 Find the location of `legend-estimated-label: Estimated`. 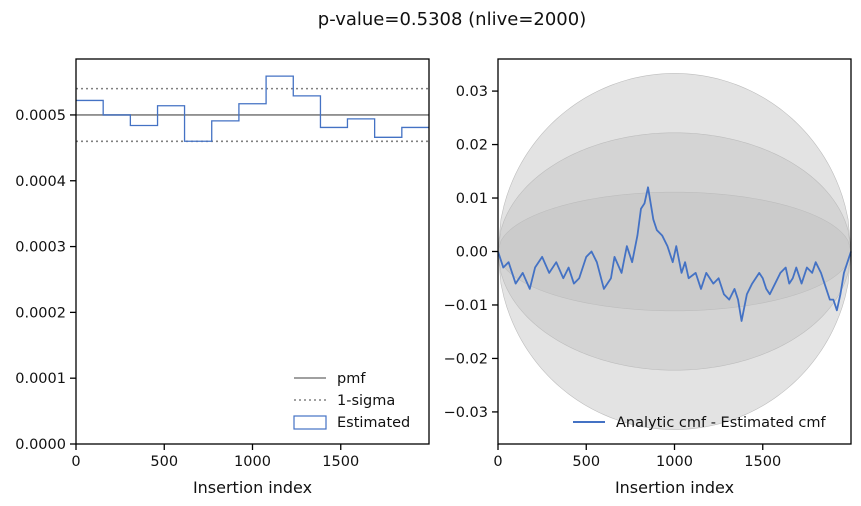

legend-estimated-label: Estimated is located at coordinates (373, 423).